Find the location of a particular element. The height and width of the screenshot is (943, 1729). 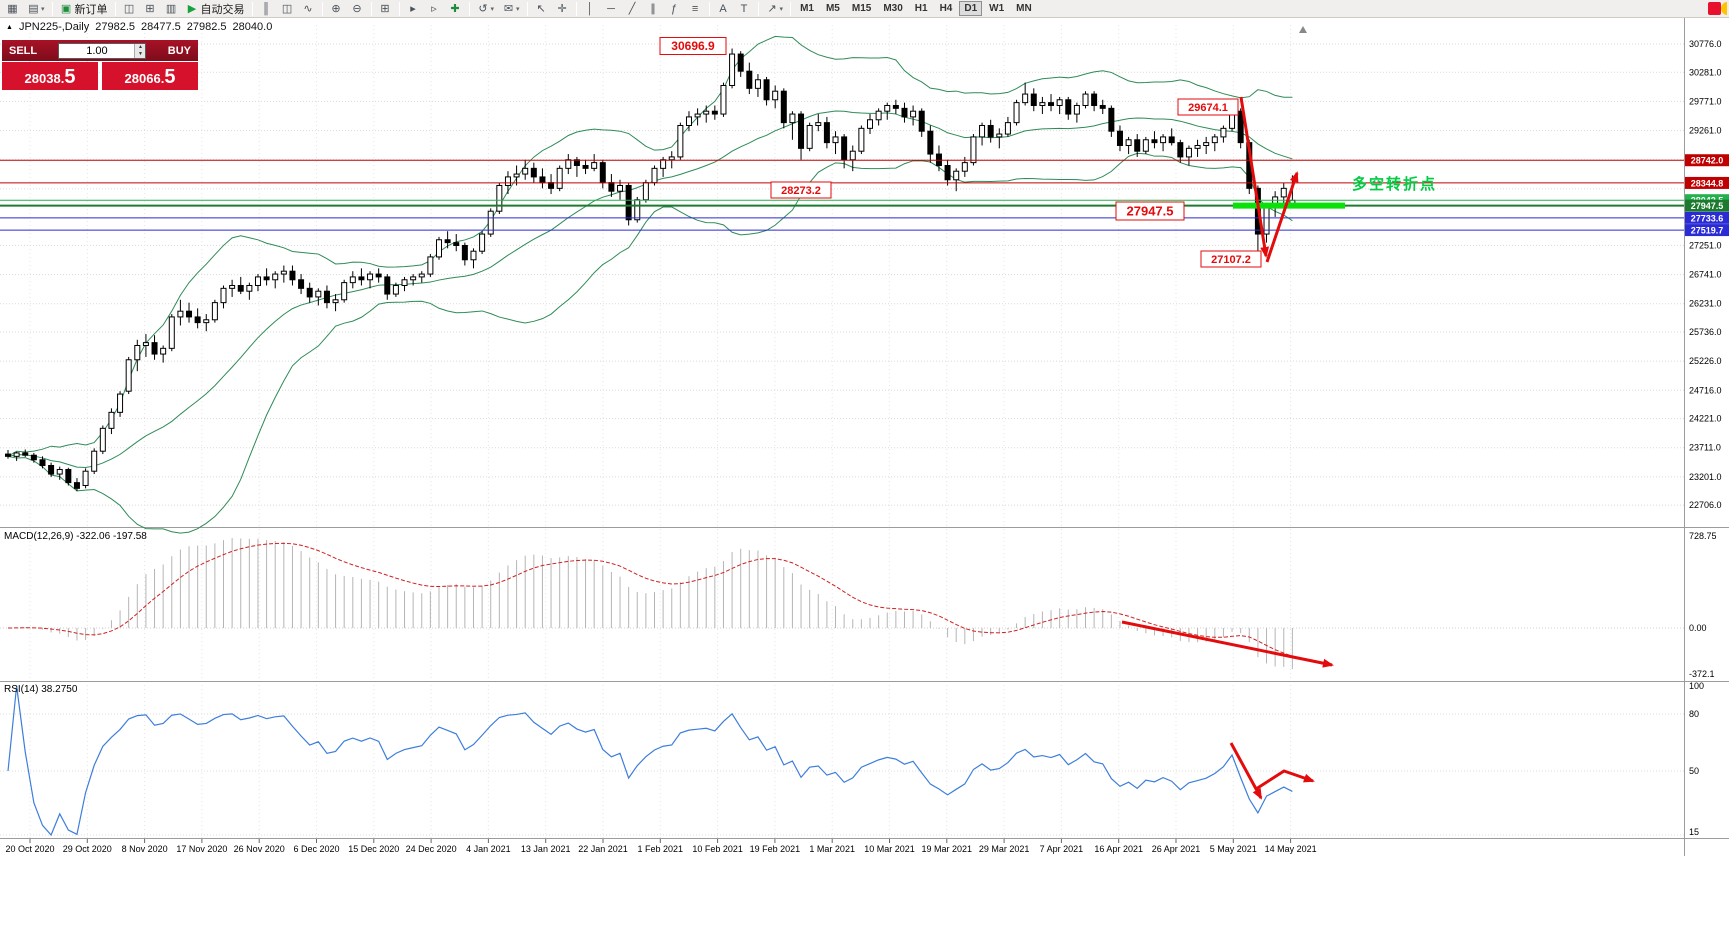

channel-button: ∥ is located at coordinates (653, 9).